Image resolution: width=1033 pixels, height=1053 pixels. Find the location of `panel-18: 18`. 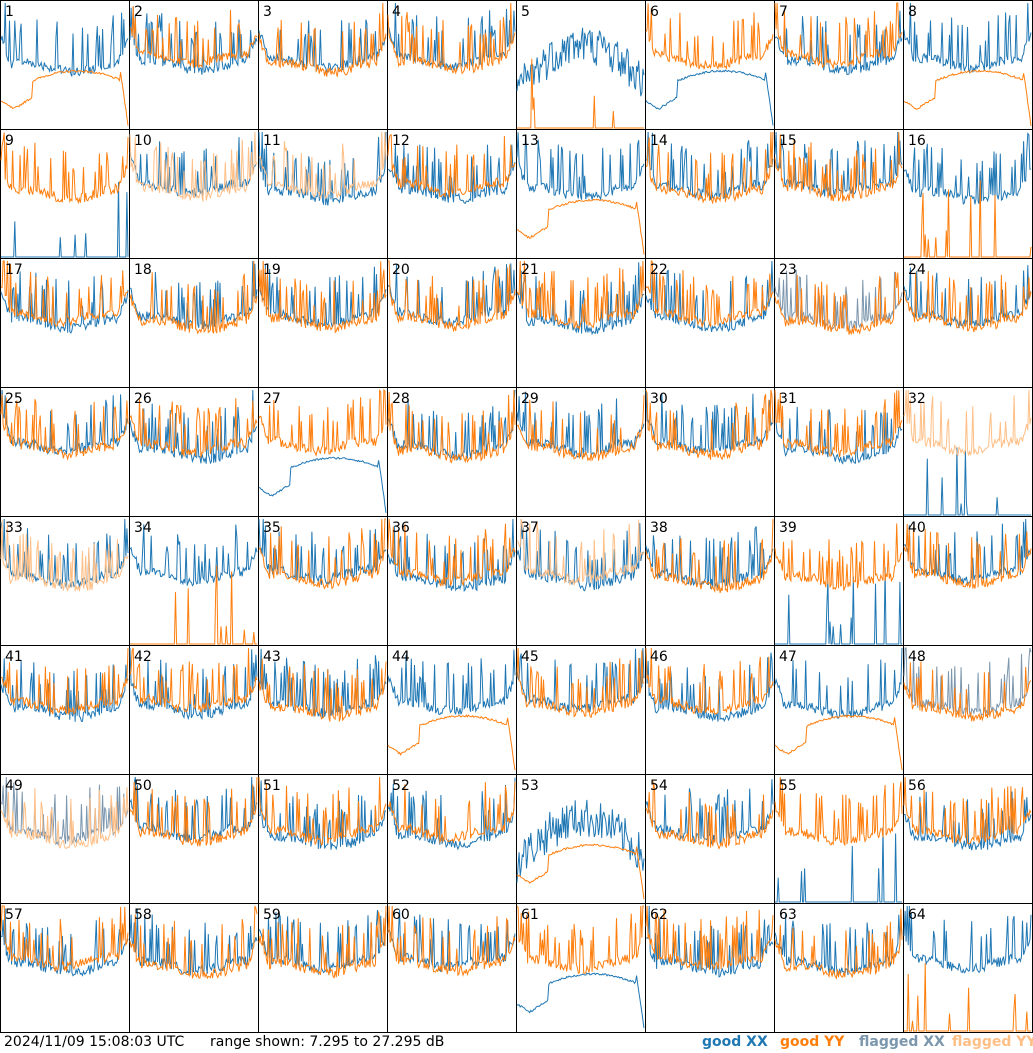

panel-18: 18 is located at coordinates (194, 323).